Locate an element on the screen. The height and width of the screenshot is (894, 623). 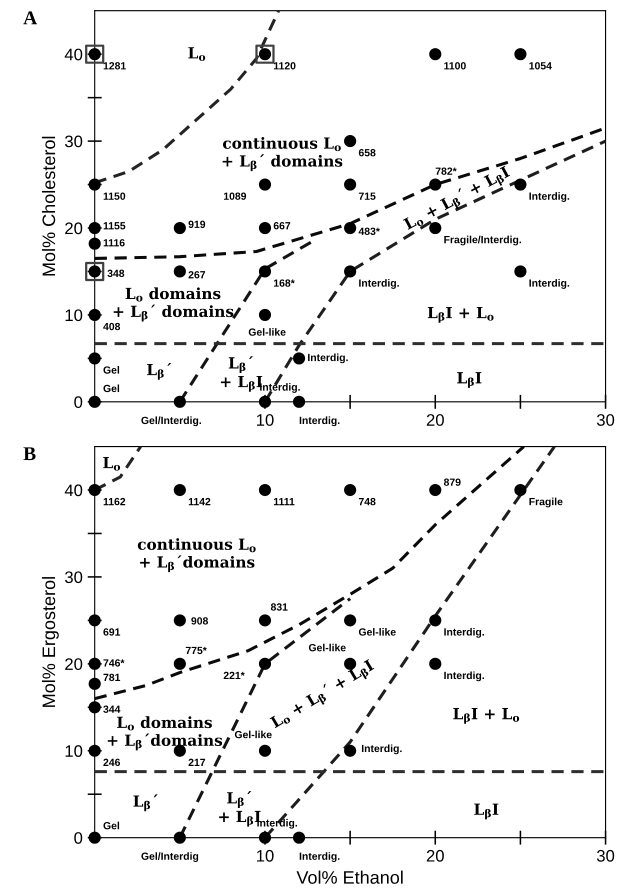
annotation: Gel/Interdig is located at coordinates (169, 857).